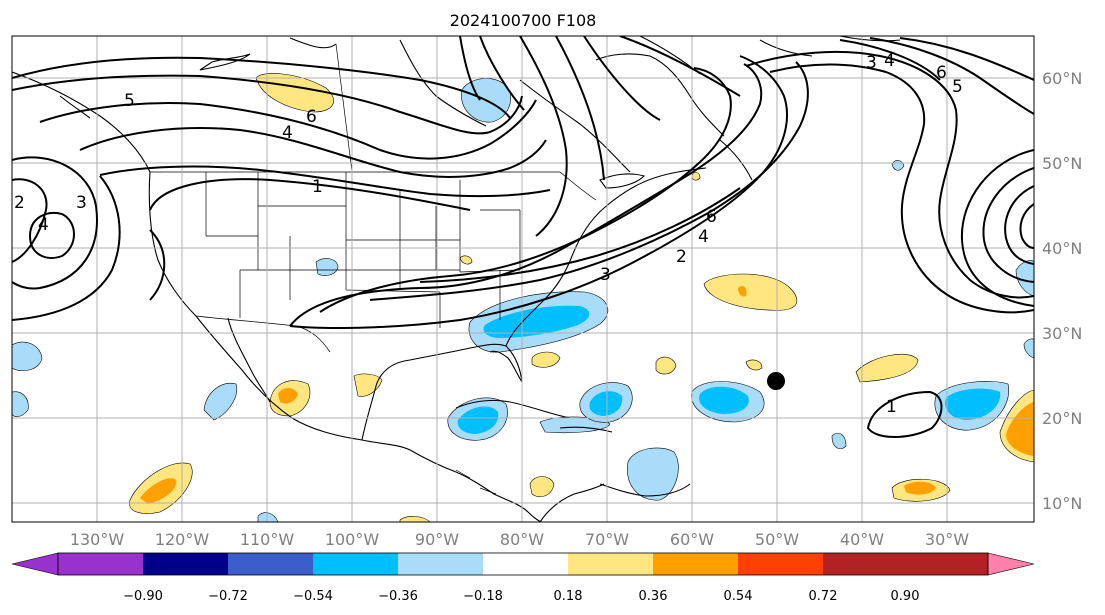 This screenshot has width=1105, height=615. I want to click on colorbar-tick-label: −0.72, so click(228, 596).